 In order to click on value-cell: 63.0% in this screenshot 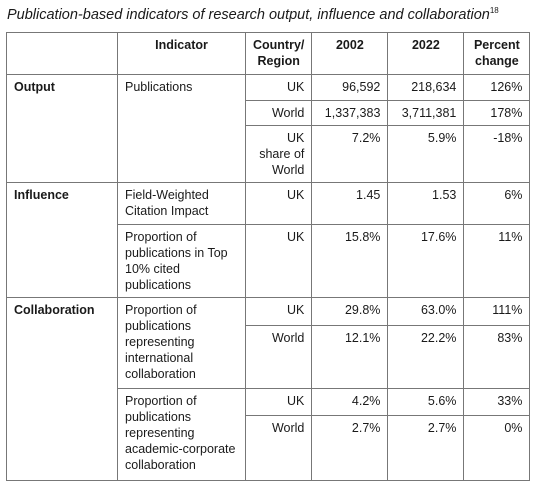, I will do `click(426, 311)`.